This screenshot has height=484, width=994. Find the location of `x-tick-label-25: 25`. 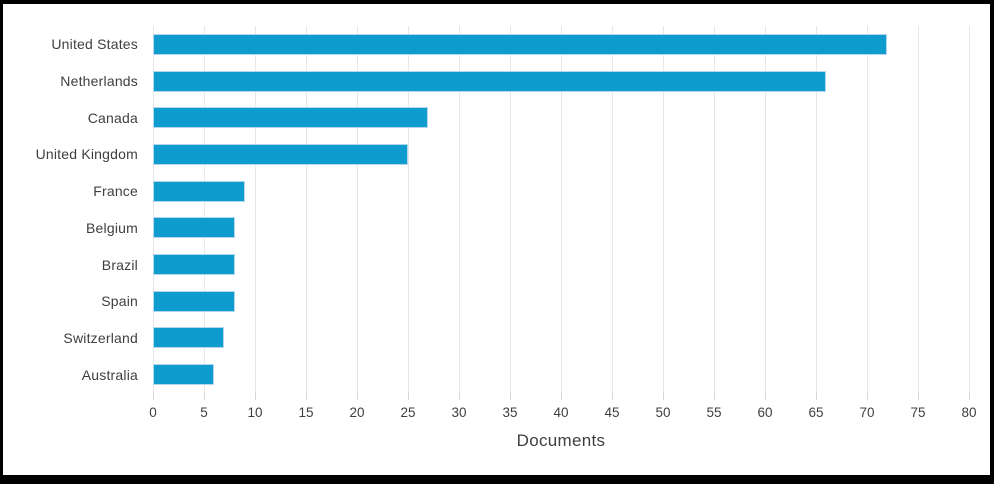

x-tick-label-25: 25 is located at coordinates (408, 412).